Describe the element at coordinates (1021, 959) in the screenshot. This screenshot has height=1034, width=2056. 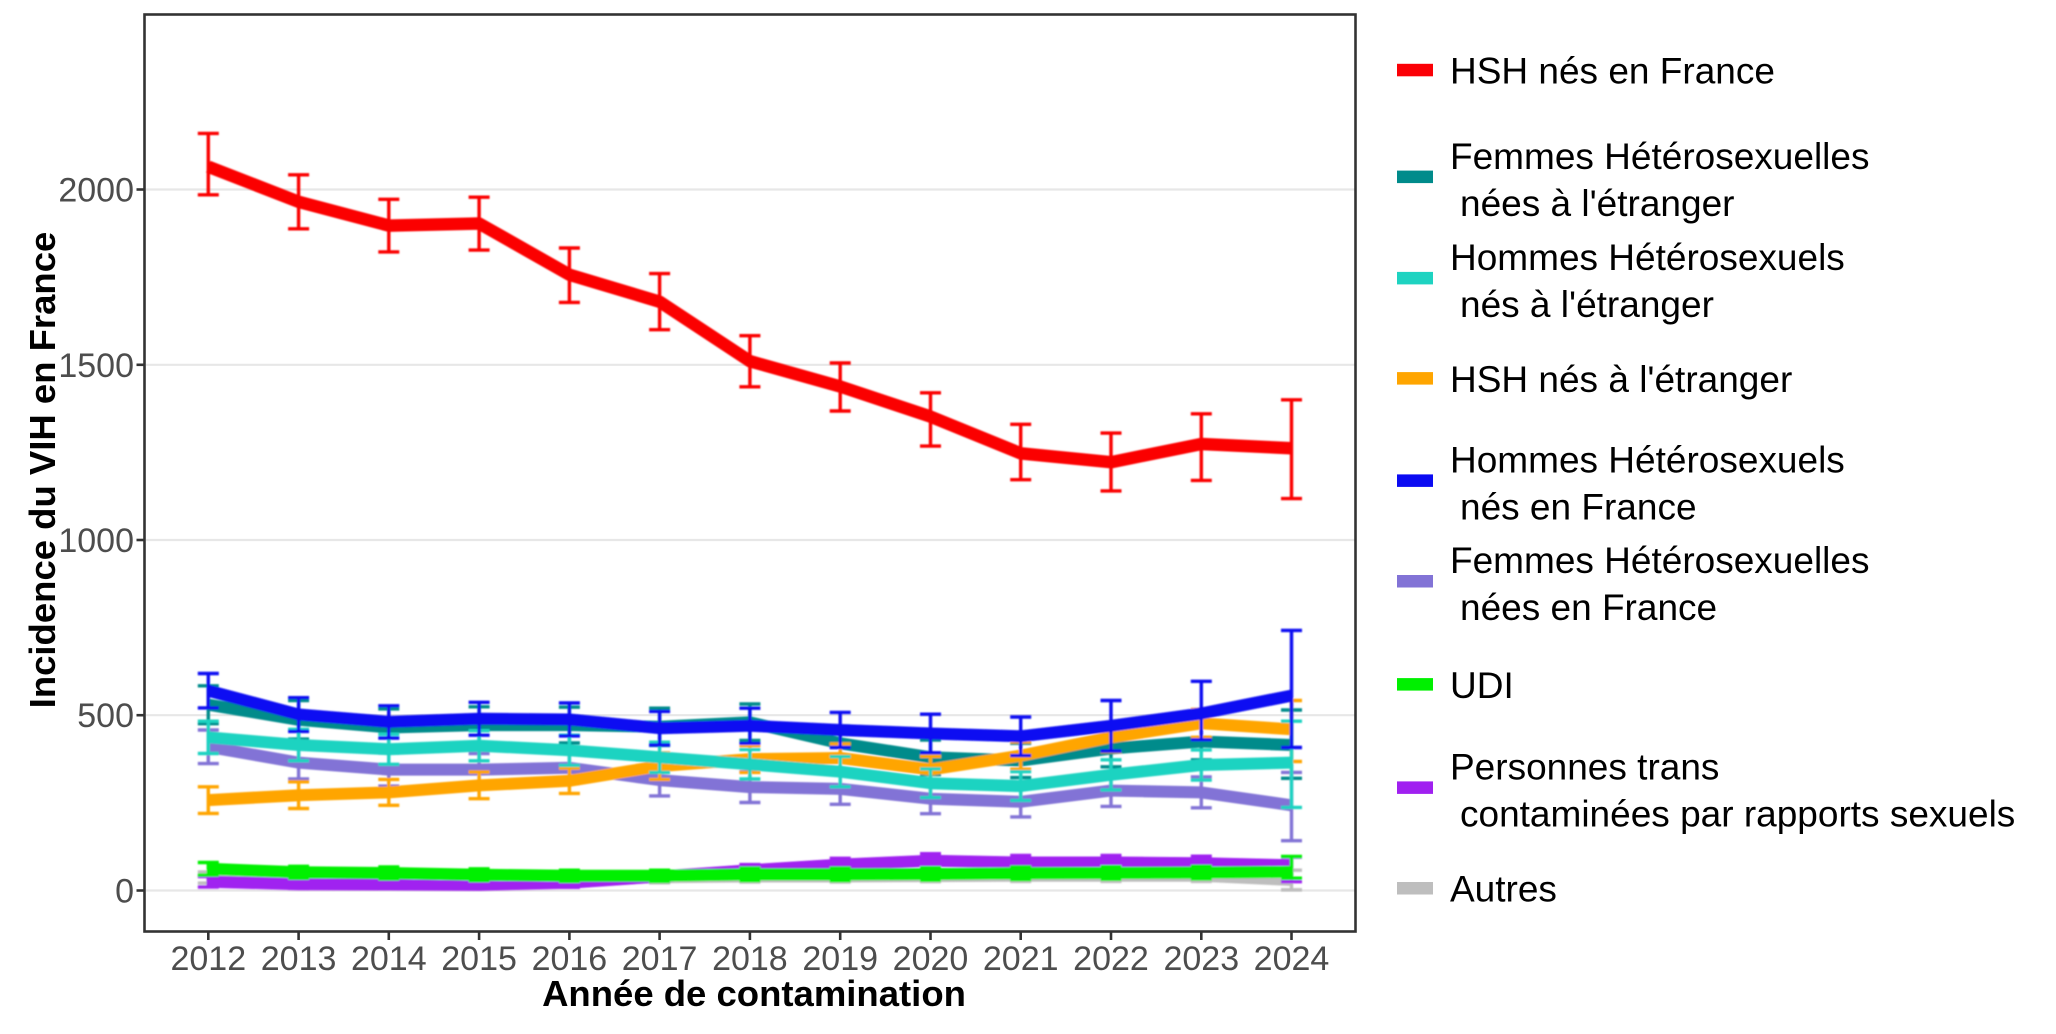
I see `svg-text: 2021` at that location.